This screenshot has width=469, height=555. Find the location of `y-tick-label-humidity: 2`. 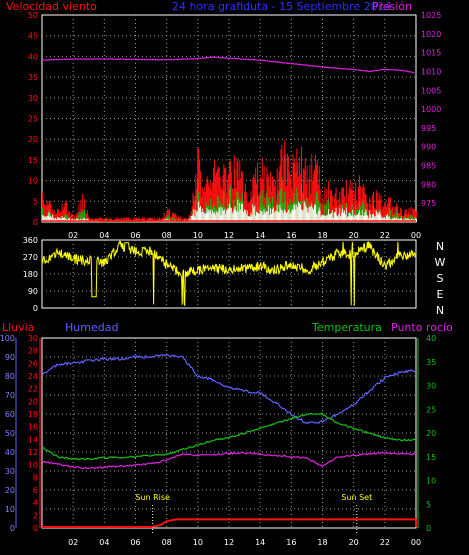

y-tick-label-humidity: 2 is located at coordinates (35, 515).